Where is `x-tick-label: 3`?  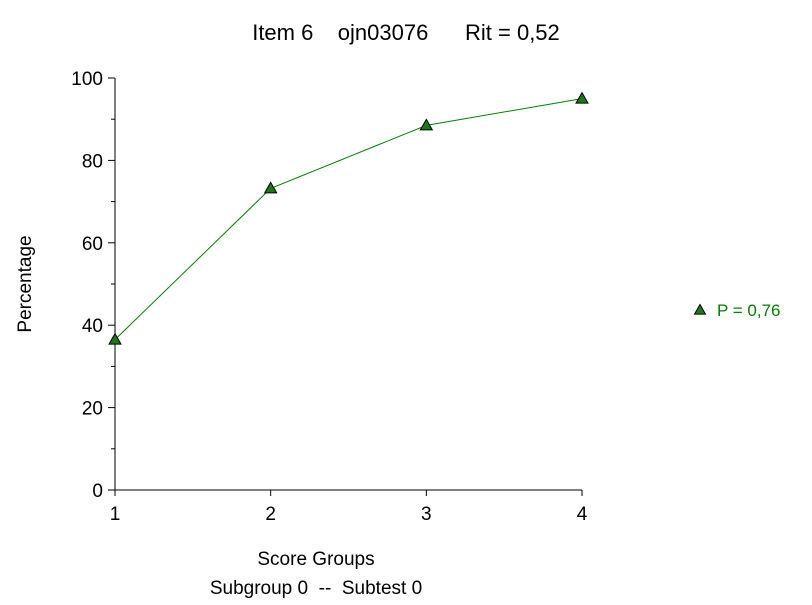
x-tick-label: 3 is located at coordinates (426, 514).